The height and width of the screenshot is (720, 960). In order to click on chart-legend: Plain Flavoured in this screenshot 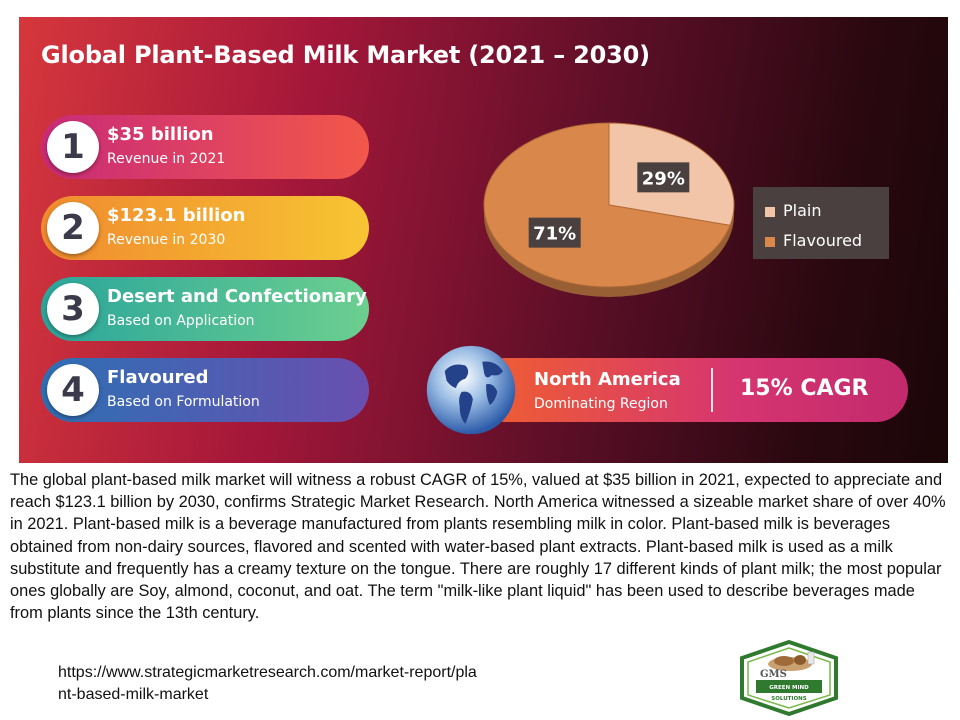, I will do `click(821, 223)`.